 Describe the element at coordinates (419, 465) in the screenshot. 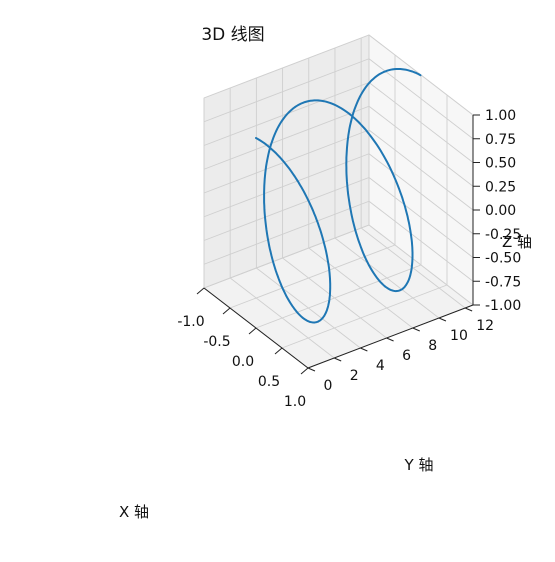

I see `y-axis-label: Y 轴` at that location.